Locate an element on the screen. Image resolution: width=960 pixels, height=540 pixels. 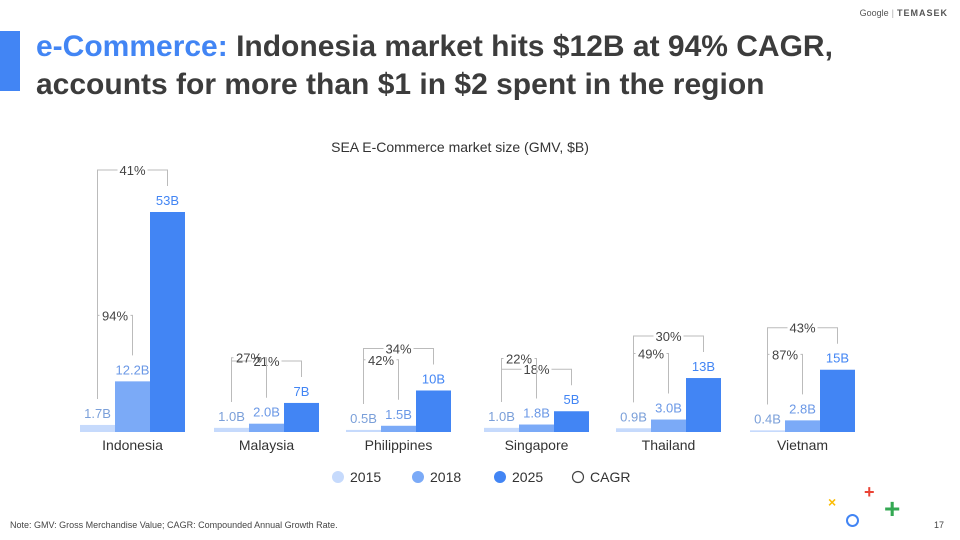
cagr-label-2018: 22% is located at coordinates (519, 359).